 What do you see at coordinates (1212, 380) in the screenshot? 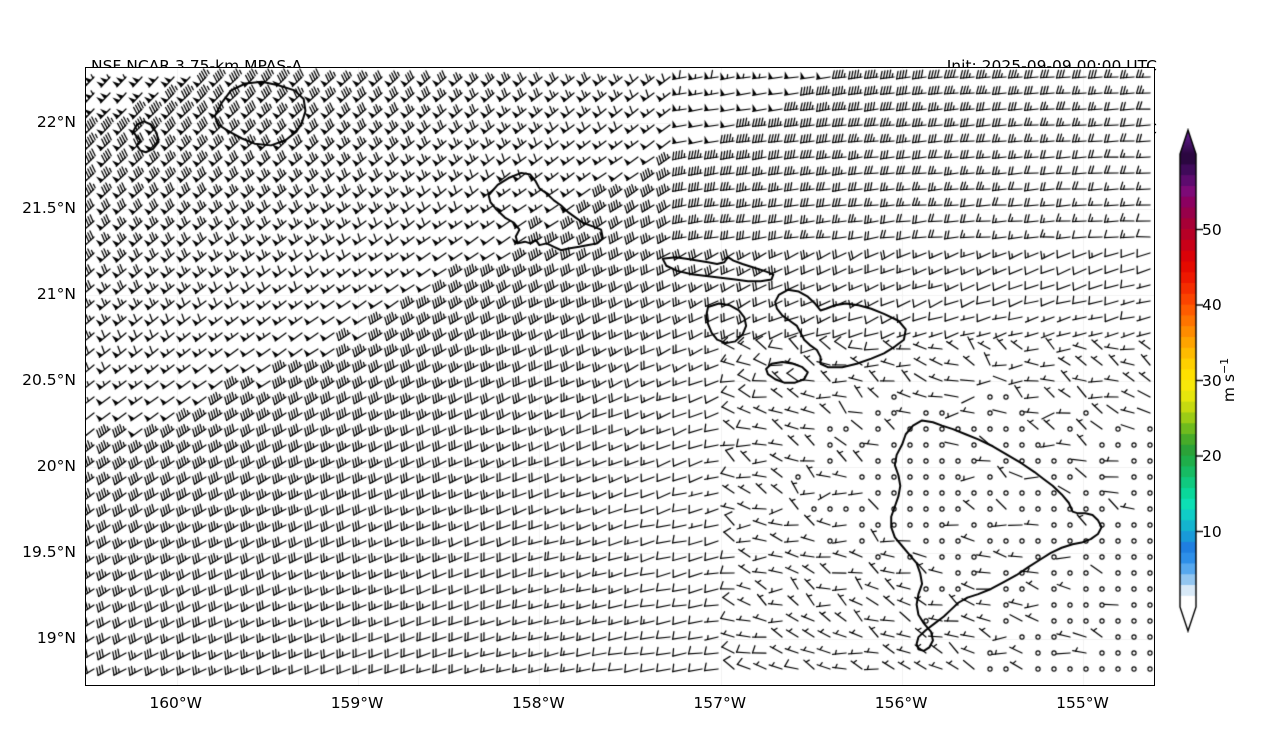
I see `colorbar-tick-2: 30` at bounding box center [1212, 380].